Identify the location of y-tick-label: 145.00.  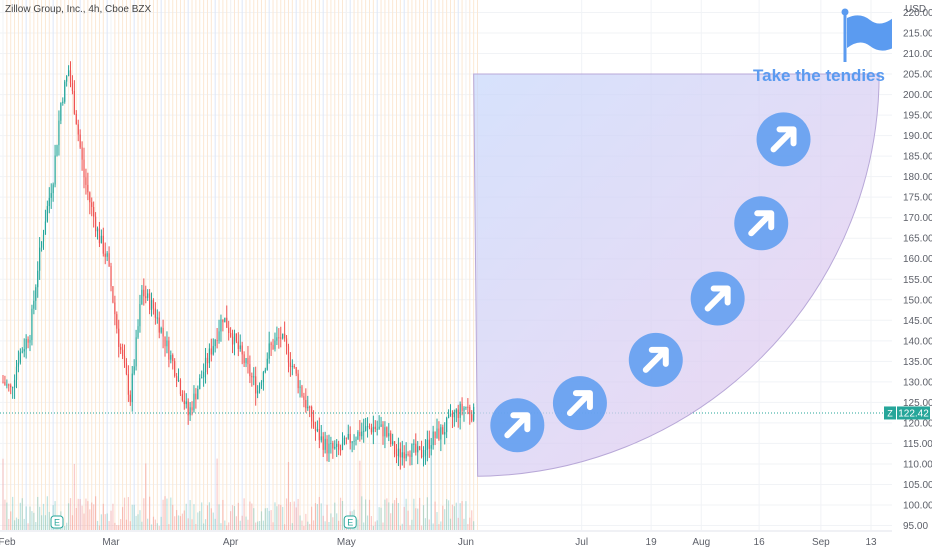
(917, 321).